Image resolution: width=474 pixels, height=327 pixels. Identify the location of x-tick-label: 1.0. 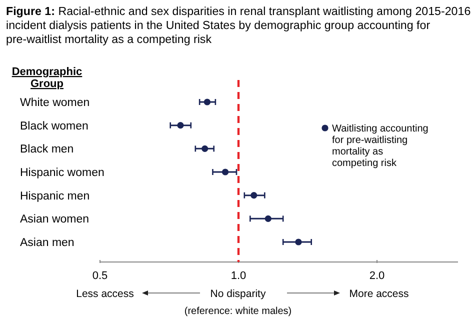
(238, 276).